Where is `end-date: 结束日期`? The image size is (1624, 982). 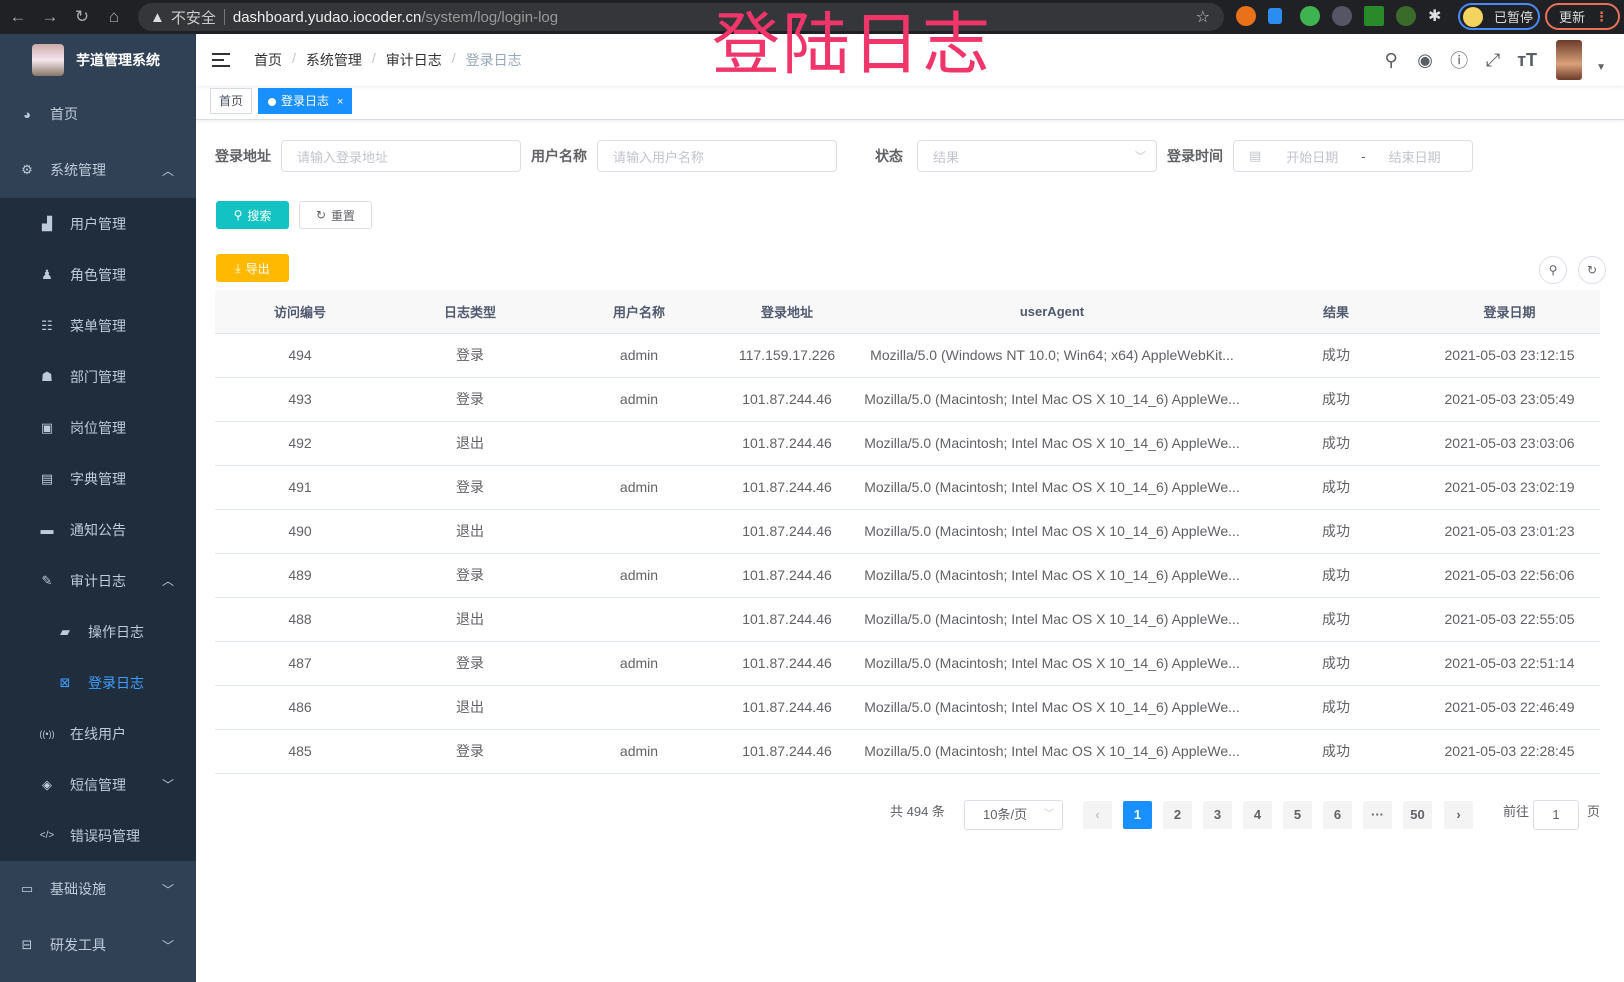
end-date: 结束日期 is located at coordinates (1414, 157).